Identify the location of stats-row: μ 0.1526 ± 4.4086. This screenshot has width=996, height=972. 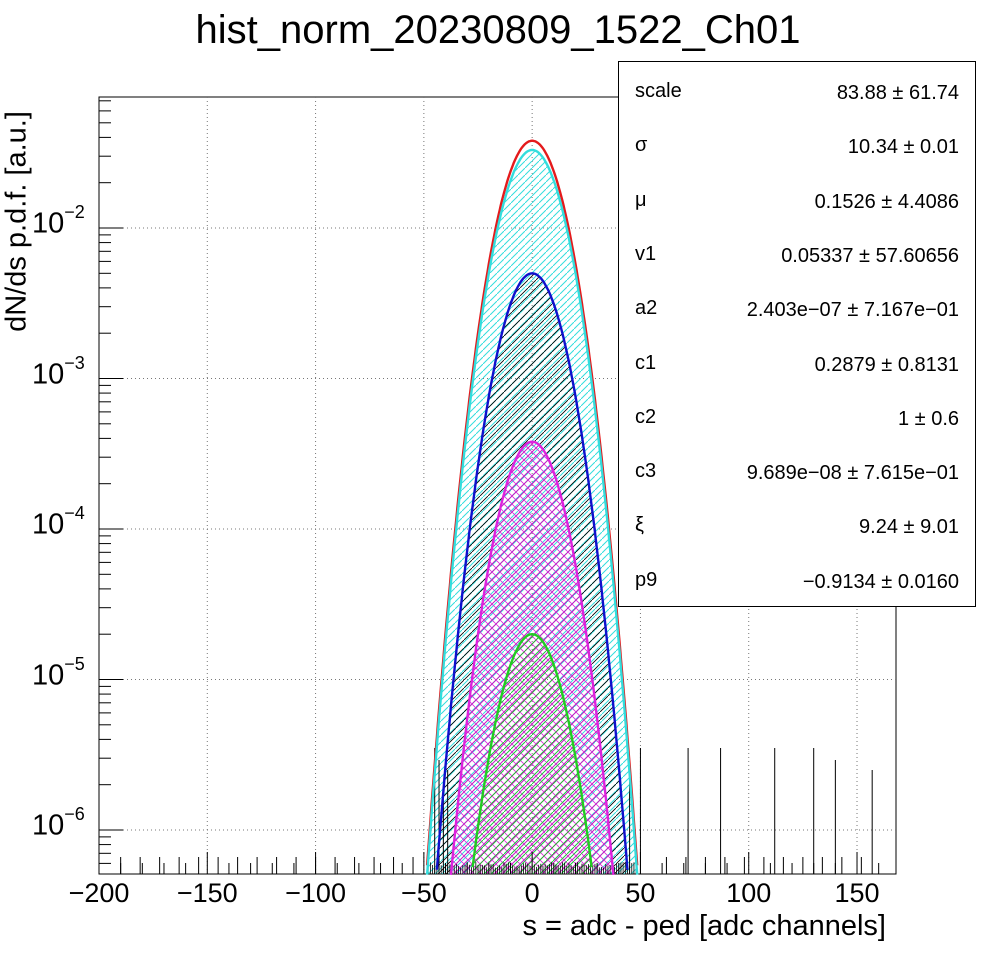
(797, 200).